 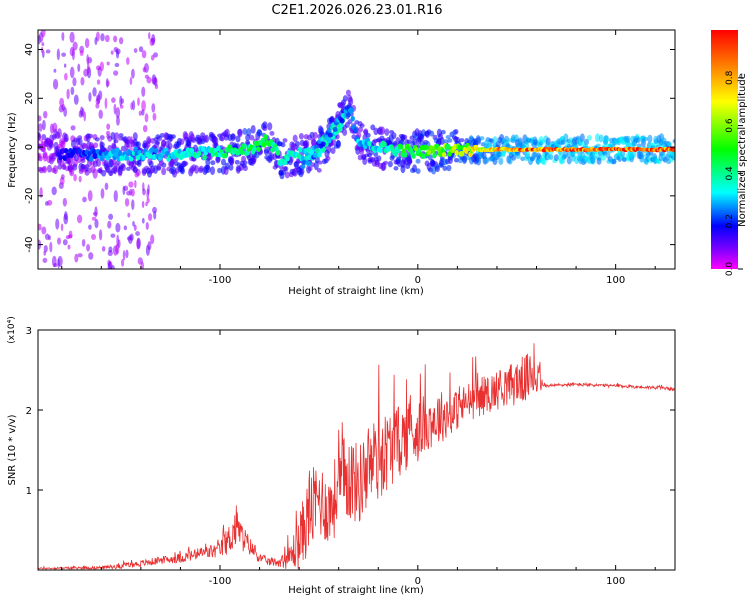 I want to click on spectrogram-xlabel: Height of straight line (km), so click(x=356, y=291).